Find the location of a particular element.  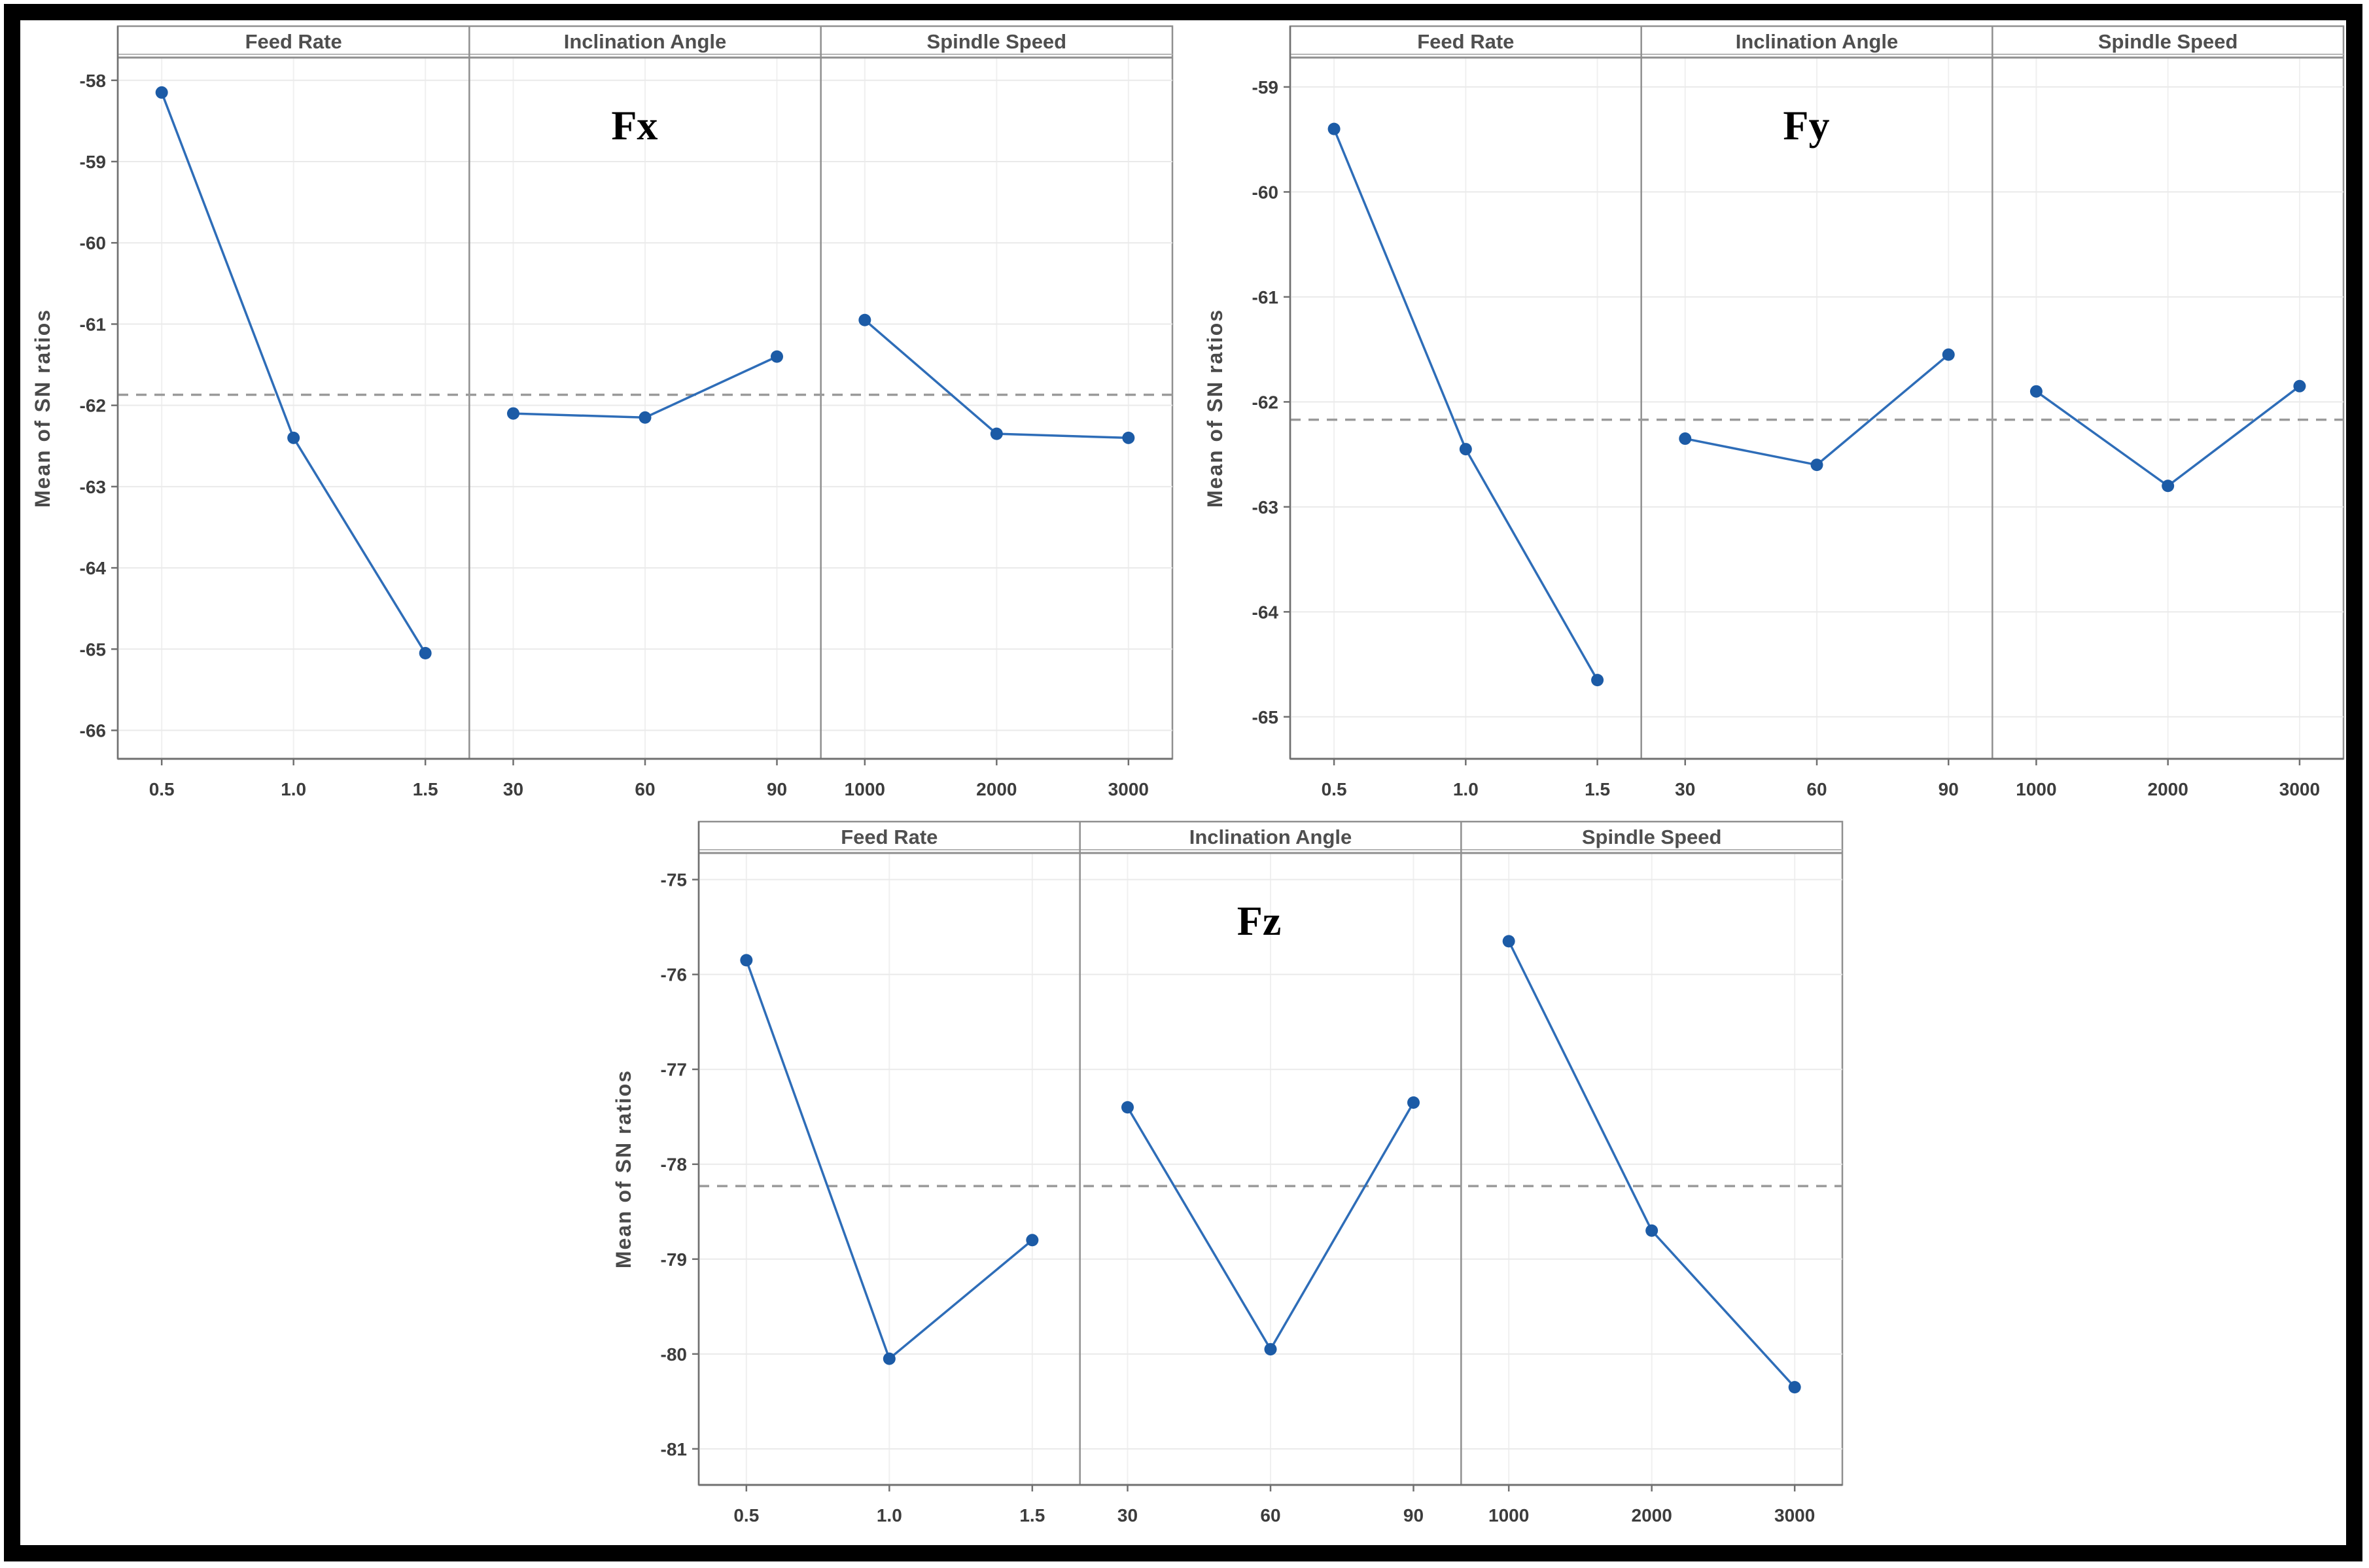

y-tick-label: -66 is located at coordinates (93, 731).